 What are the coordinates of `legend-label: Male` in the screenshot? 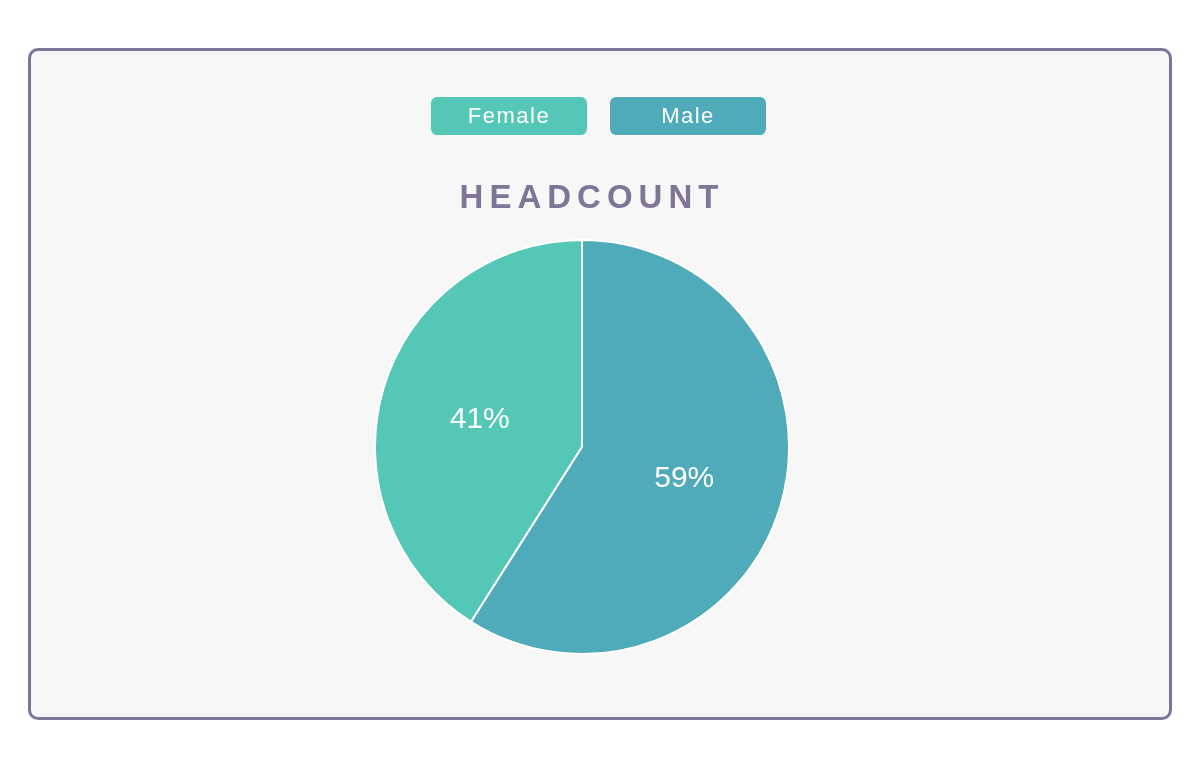 It's located at (688, 116).